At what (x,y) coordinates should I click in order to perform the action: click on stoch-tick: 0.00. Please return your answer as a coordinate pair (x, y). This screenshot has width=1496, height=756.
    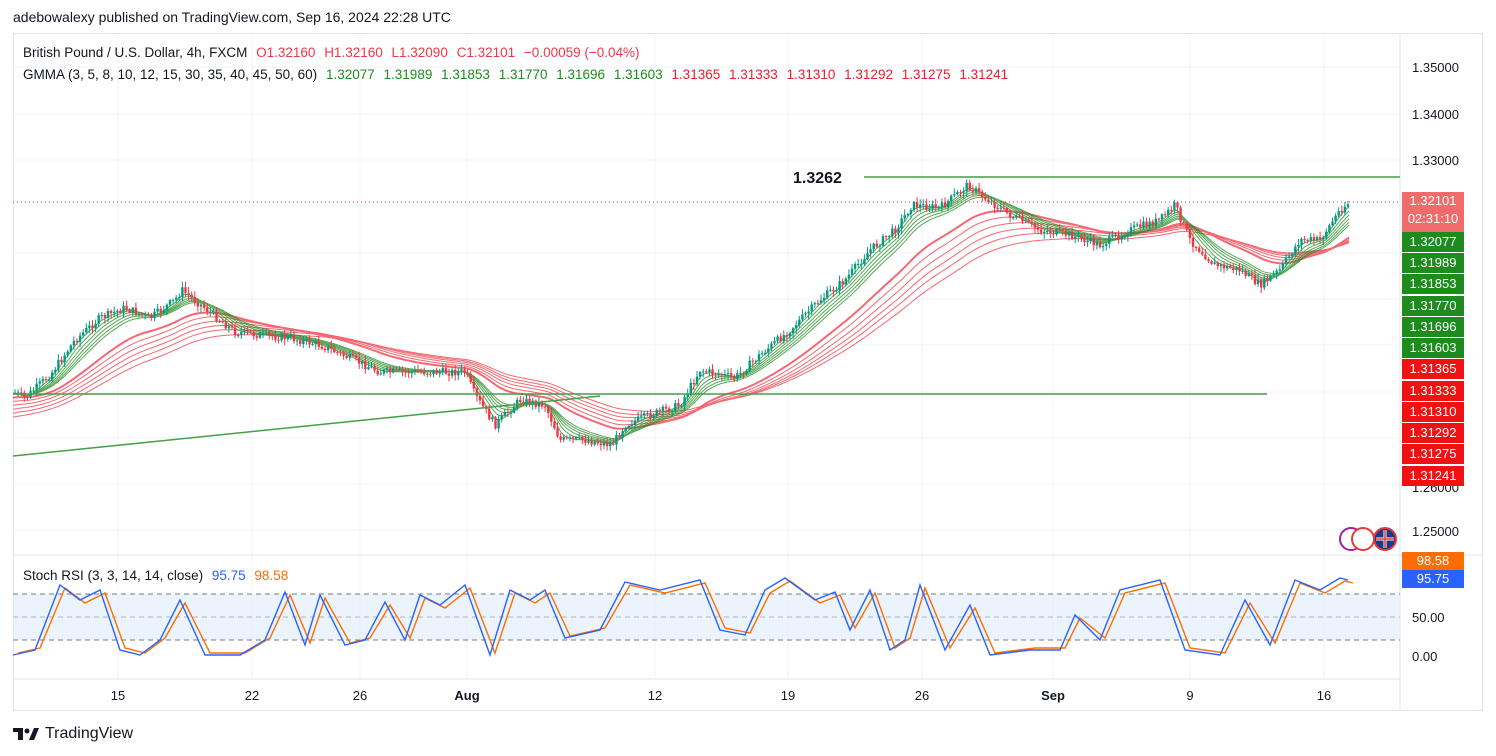
    Looking at the image, I should click on (1425, 656).